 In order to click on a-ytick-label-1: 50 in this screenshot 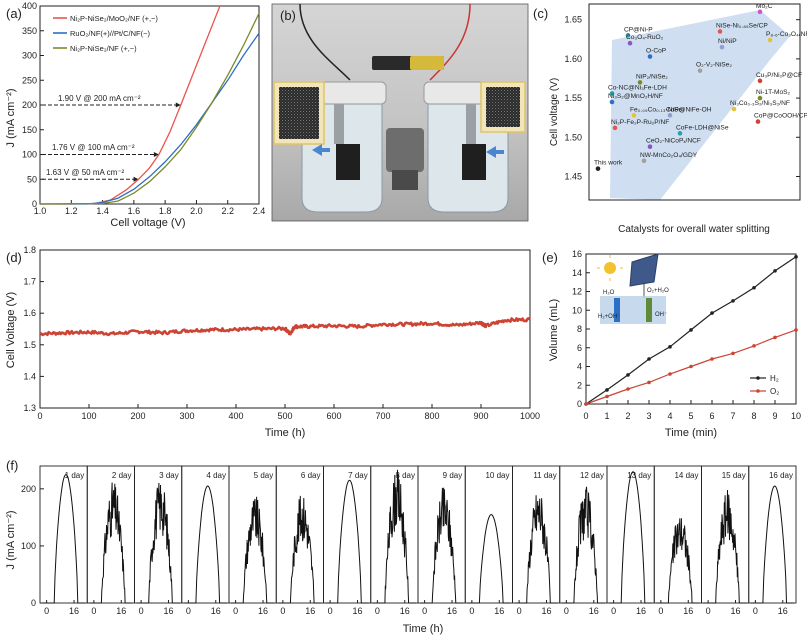, I will do `click(32, 179)`.